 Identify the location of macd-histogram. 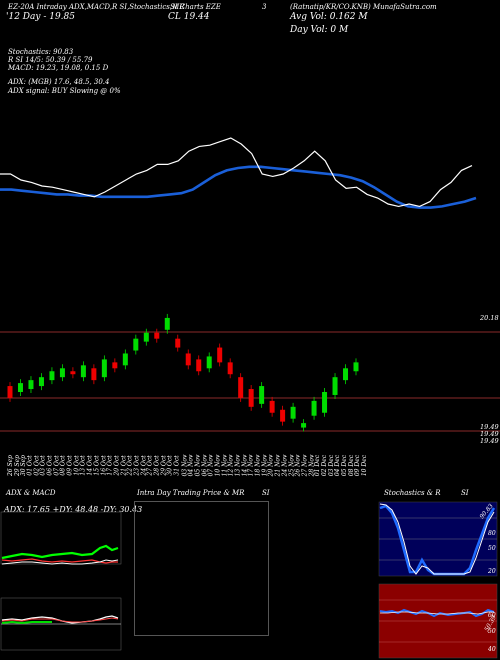
(26, 622).